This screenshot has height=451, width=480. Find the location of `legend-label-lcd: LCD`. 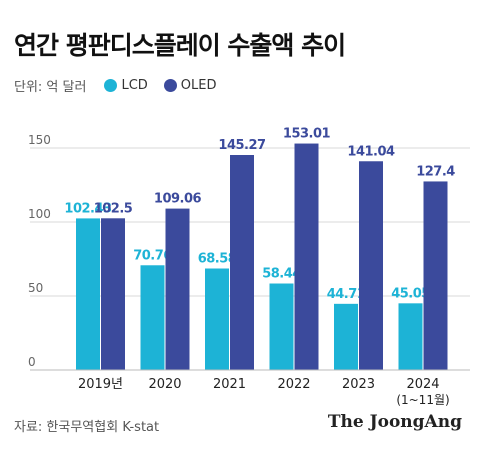

legend-label-lcd: LCD is located at coordinates (134, 85).